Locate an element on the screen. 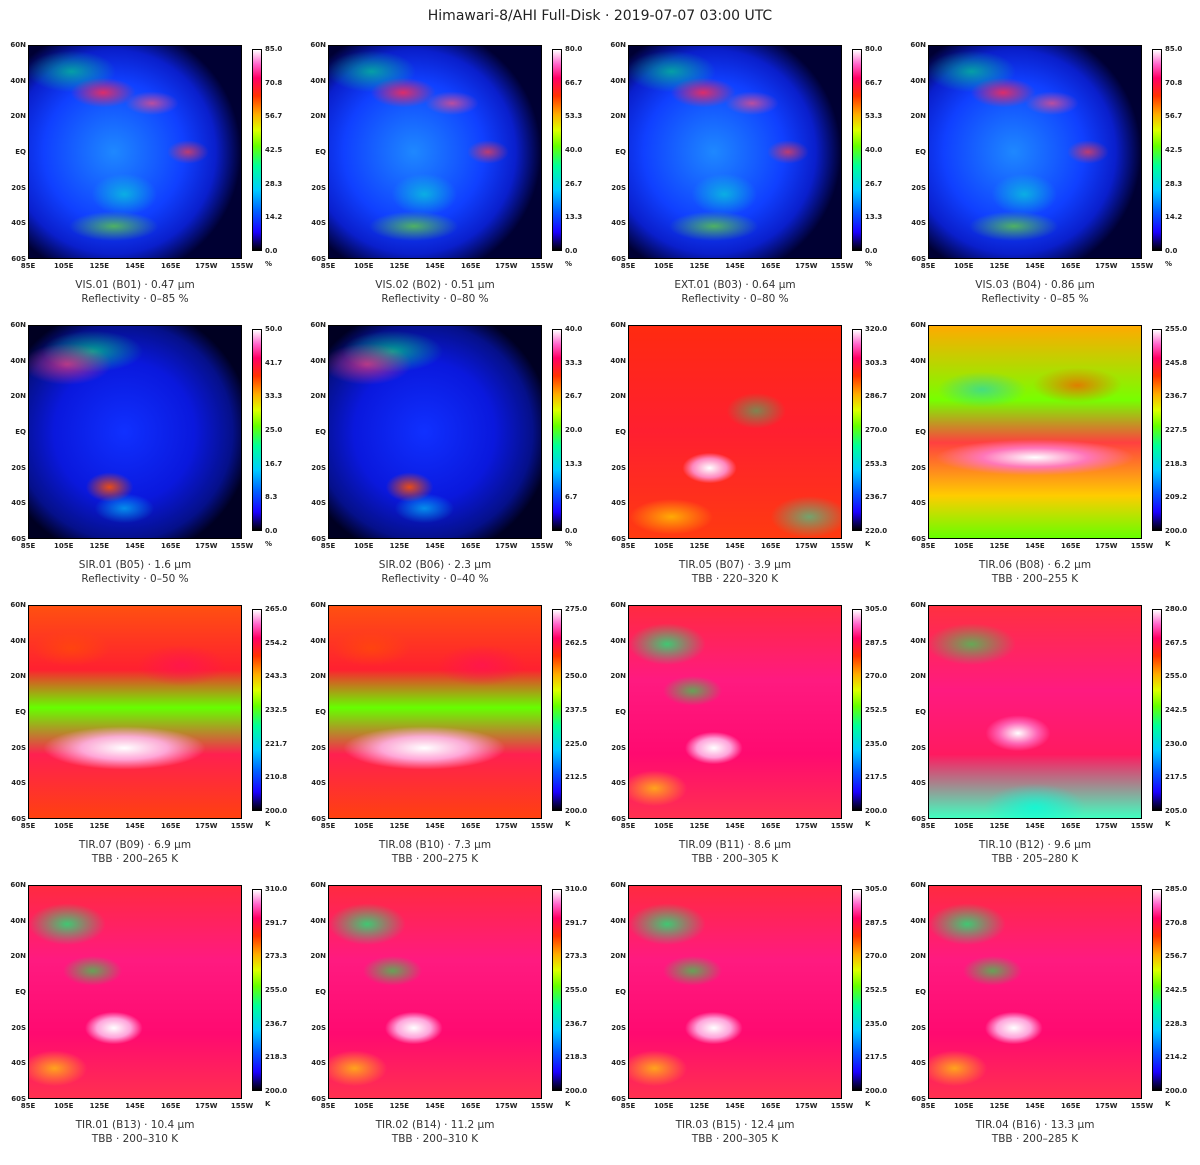  colorbar-tick-label: 320.0 is located at coordinates (876, 329).